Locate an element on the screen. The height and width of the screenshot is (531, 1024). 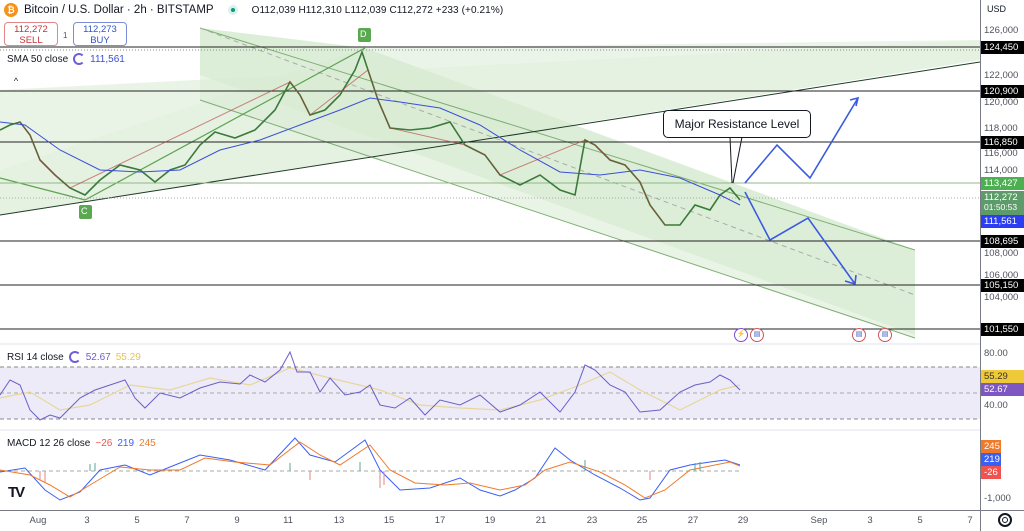
tradingview-logo: TV is located at coordinates (16, 492).